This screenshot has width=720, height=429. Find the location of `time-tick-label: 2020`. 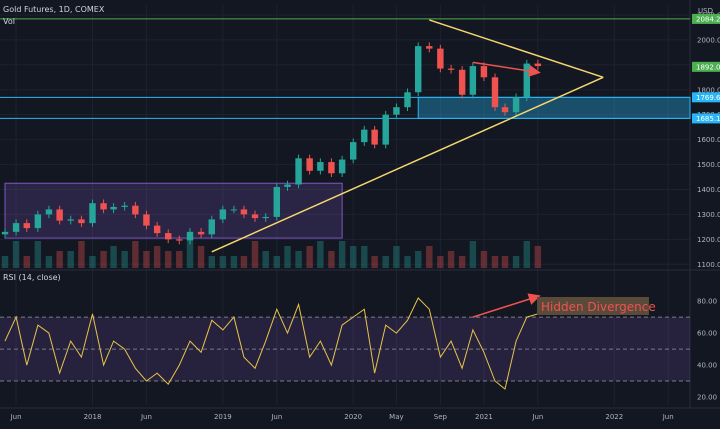

time-tick-label: 2020 is located at coordinates (353, 417).